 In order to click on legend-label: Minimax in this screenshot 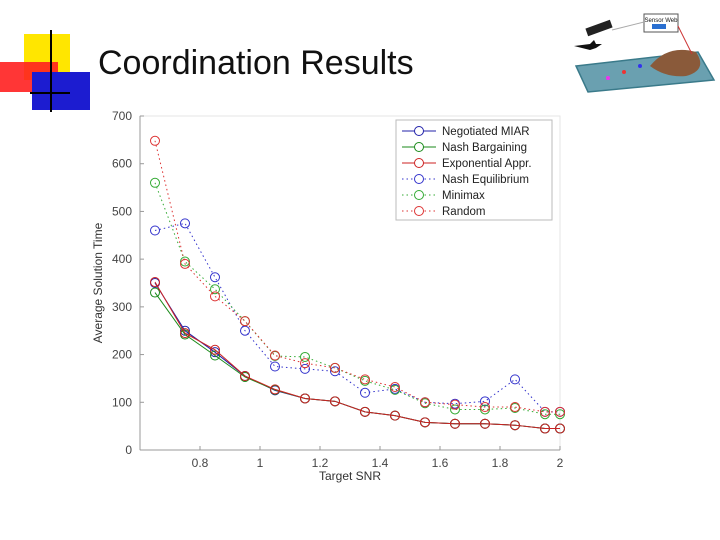, I will do `click(463, 196)`.